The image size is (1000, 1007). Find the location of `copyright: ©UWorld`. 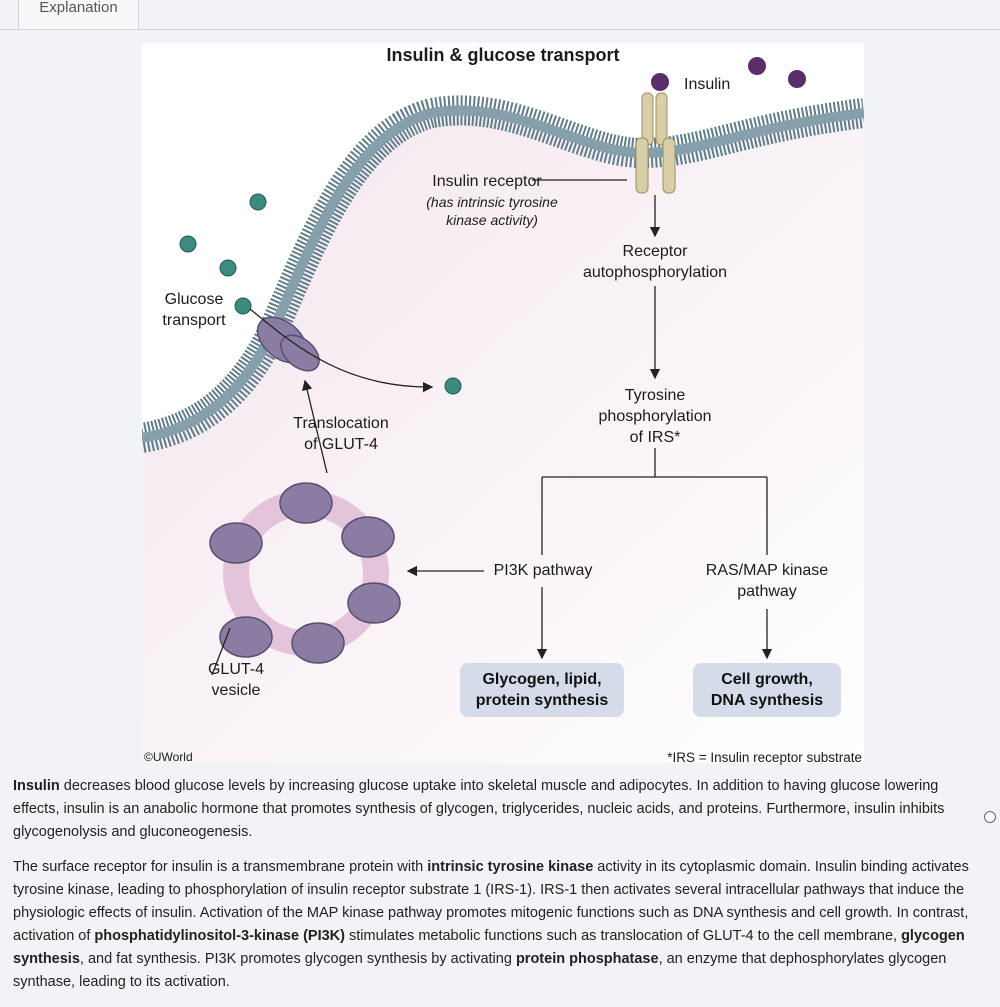

copyright: ©UWorld is located at coordinates (168, 757).